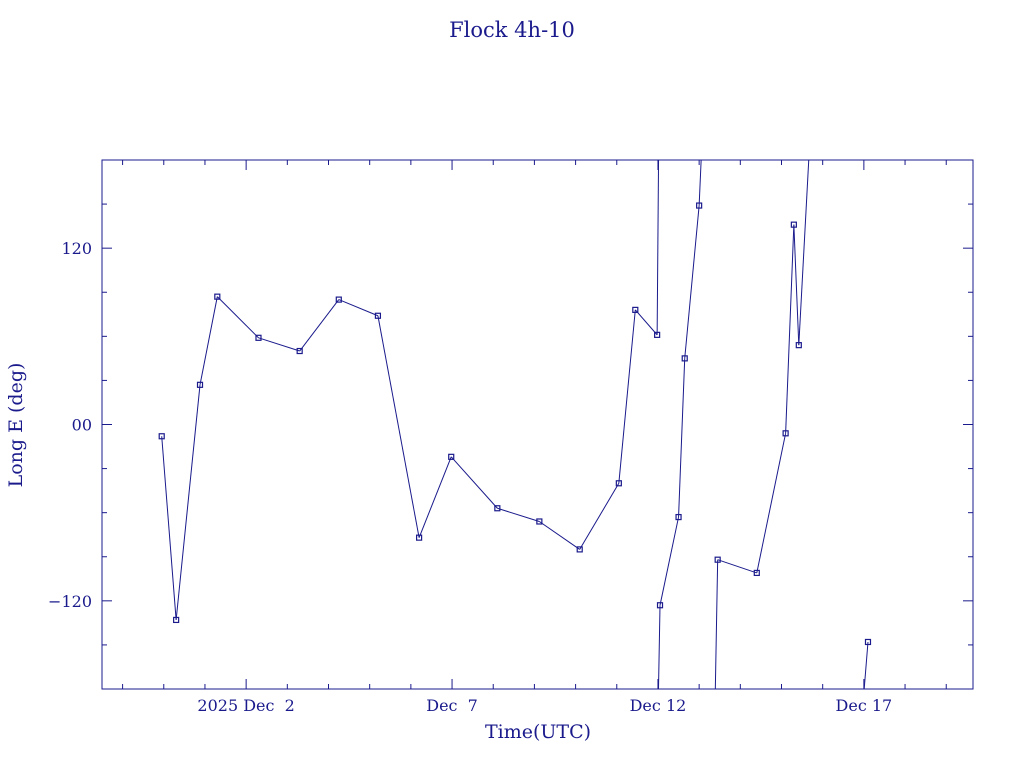 This screenshot has width=1024, height=768. Describe the element at coordinates (512, 30) in the screenshot. I see `chart-title: Flock 4h-10` at that location.